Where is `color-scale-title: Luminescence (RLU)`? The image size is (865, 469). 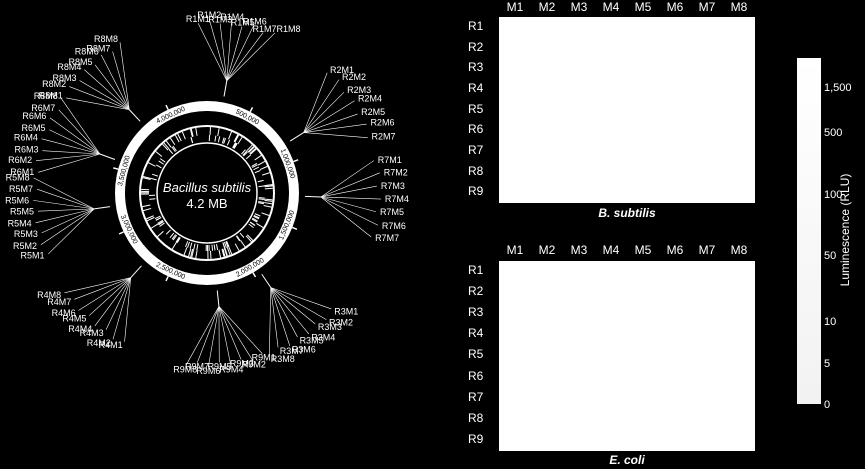
color-scale-title: Luminescence (RLU) is located at coordinates (845, 230).